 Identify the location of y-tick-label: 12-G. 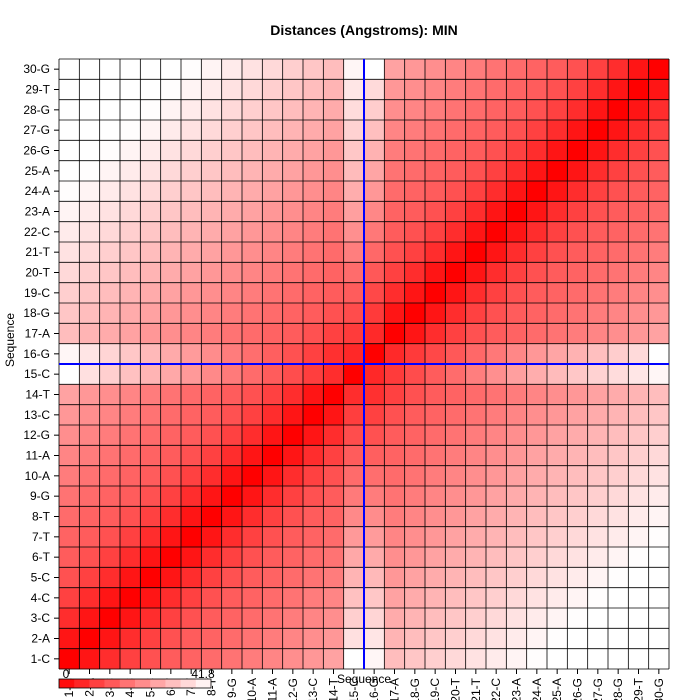
(36, 435).